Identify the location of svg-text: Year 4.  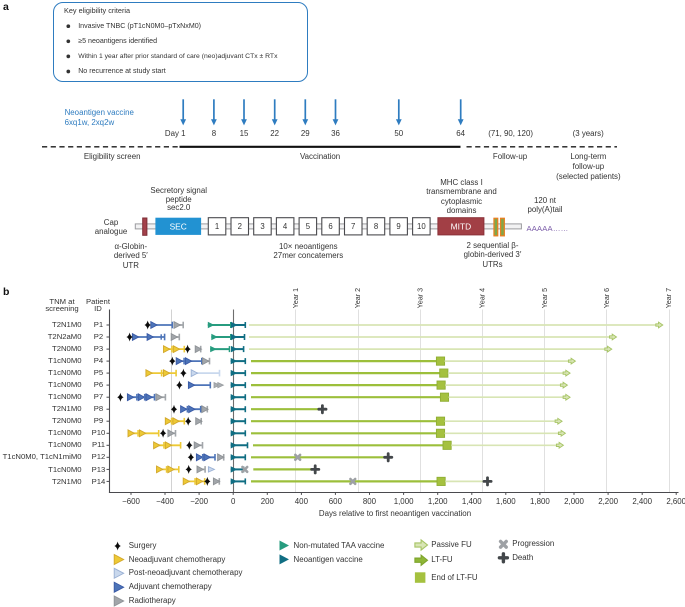
(483, 298).